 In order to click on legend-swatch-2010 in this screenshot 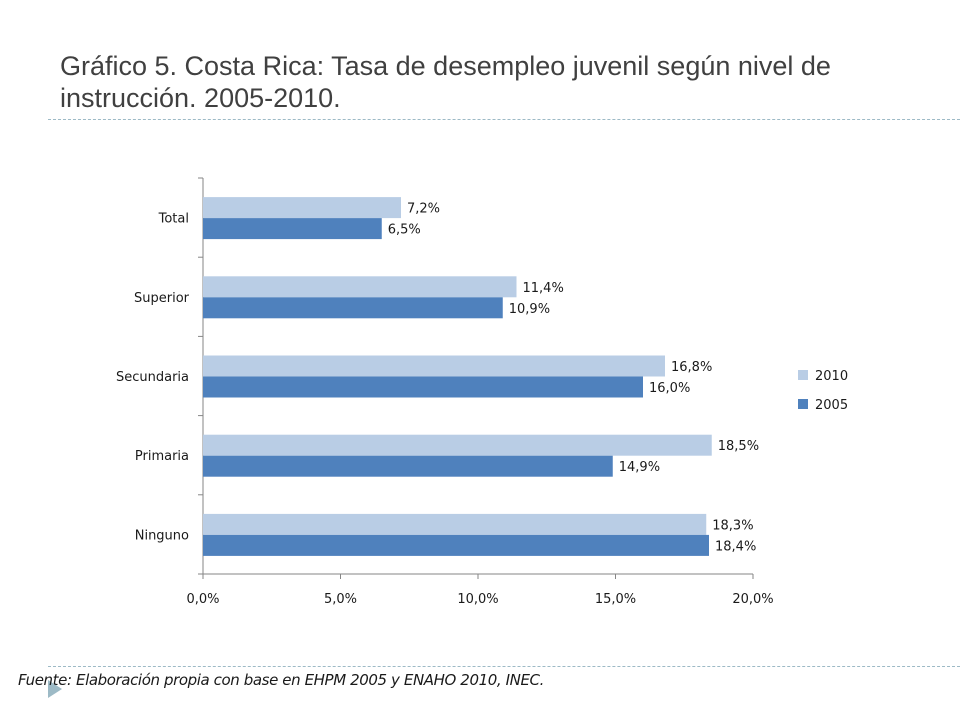, I will do `click(803, 375)`.